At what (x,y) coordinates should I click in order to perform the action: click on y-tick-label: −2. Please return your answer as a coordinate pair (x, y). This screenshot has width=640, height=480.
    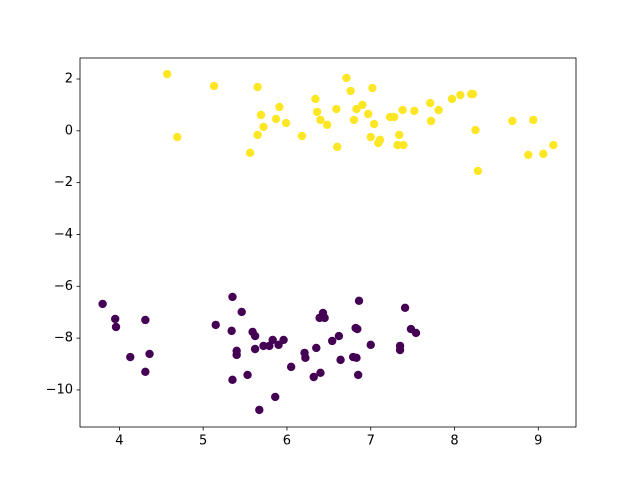
    Looking at the image, I should click on (63, 182).